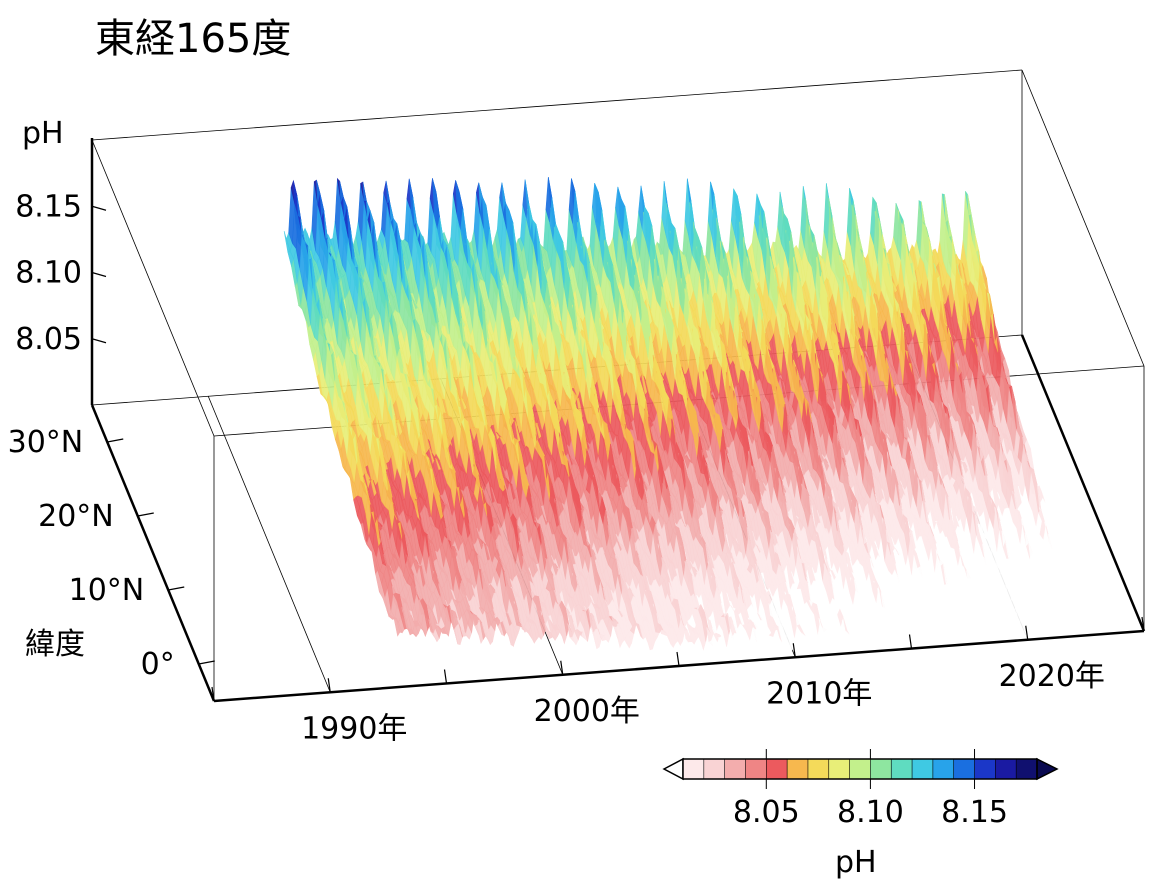 The height and width of the screenshot is (892, 1158). I want to click on chart-title: 東経165度, so click(193, 39).